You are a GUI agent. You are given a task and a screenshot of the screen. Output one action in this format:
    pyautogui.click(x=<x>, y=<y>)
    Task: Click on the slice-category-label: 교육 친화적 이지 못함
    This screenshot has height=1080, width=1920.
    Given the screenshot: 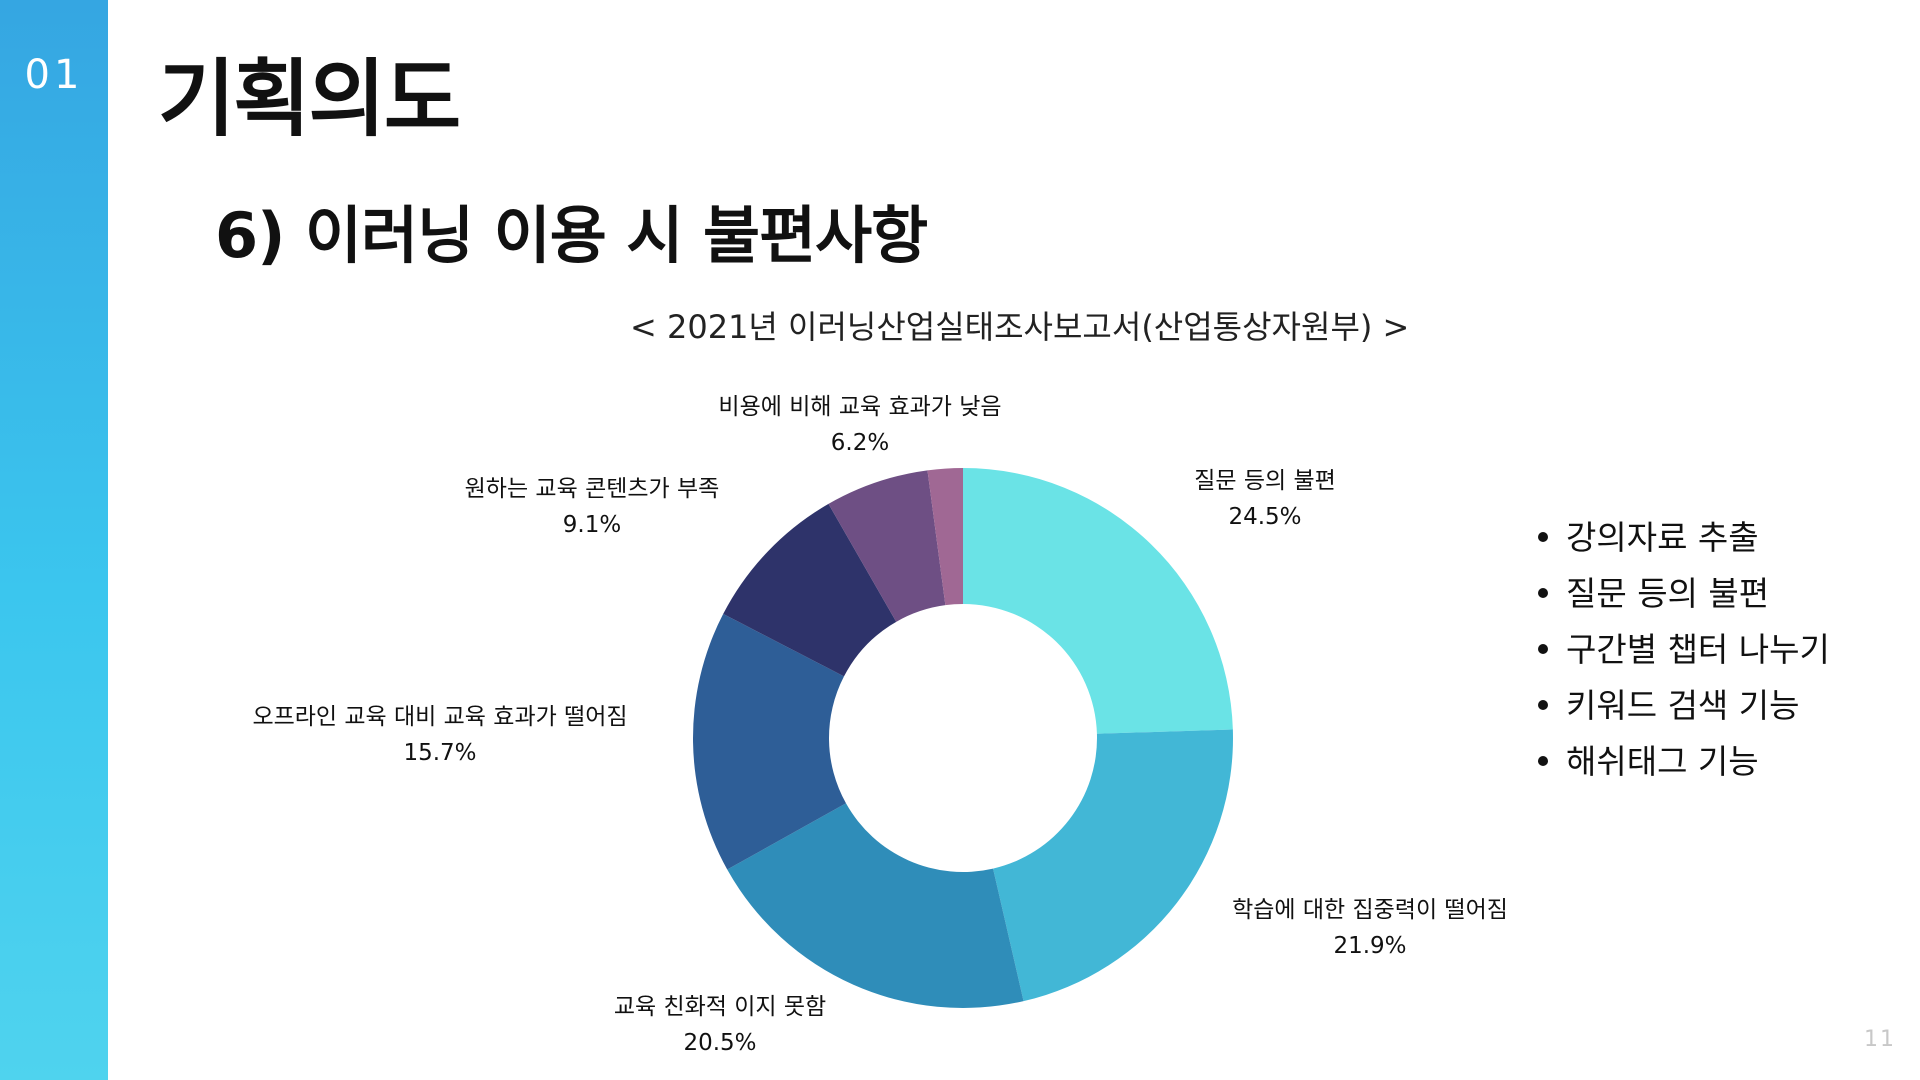 What is the action you would take?
    pyautogui.click(x=720, y=1007)
    